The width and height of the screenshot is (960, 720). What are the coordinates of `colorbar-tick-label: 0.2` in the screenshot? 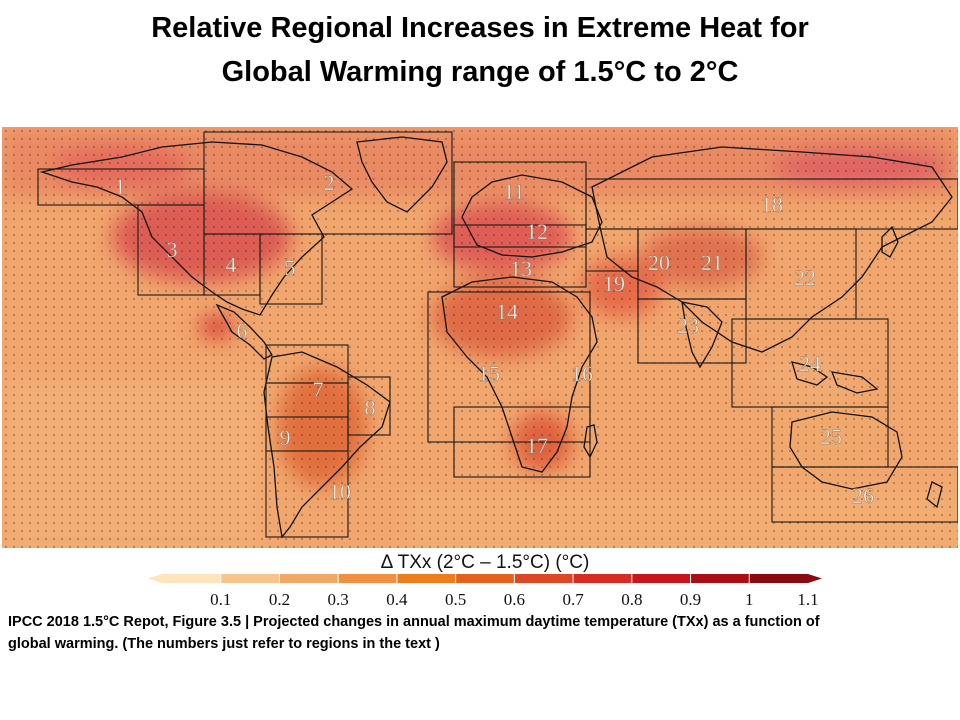 It's located at (279, 599).